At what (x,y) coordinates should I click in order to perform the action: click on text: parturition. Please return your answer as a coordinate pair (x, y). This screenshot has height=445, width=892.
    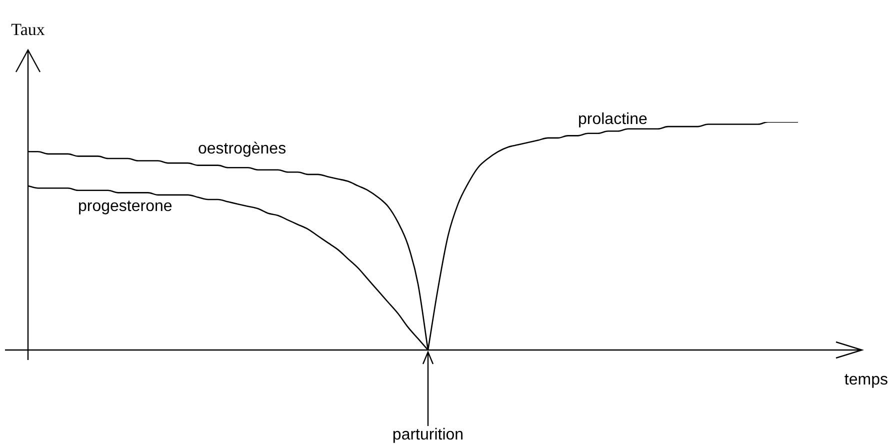
    Looking at the image, I should click on (428, 435).